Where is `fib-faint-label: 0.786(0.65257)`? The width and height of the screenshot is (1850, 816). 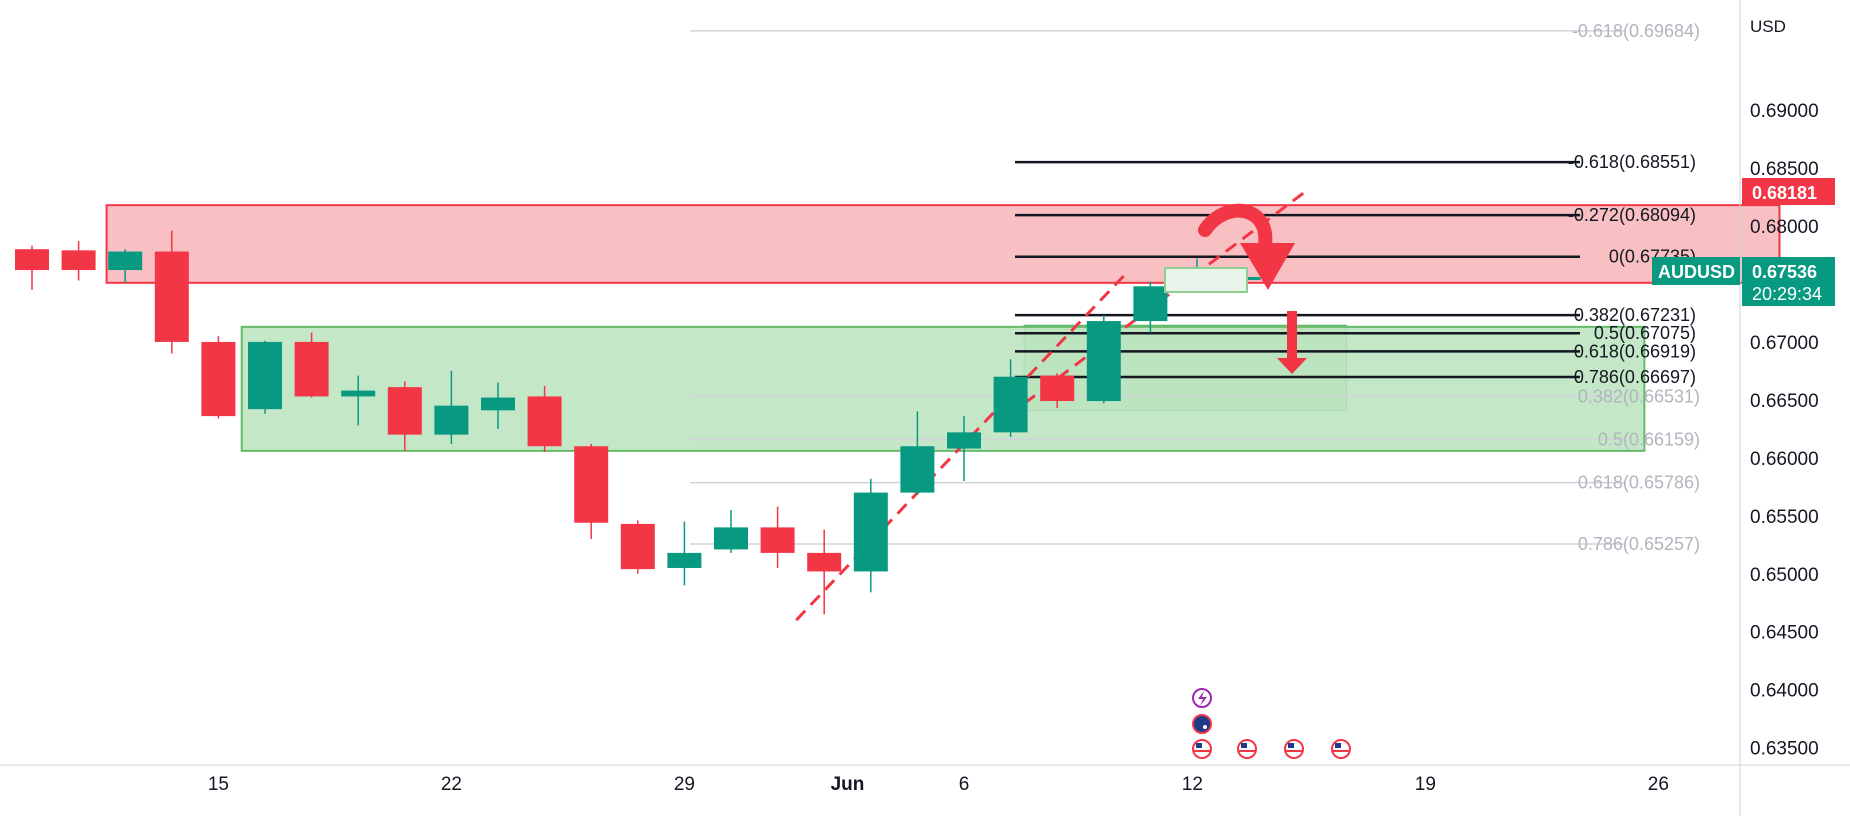 fib-faint-label: 0.786(0.65257) is located at coordinates (1639, 544).